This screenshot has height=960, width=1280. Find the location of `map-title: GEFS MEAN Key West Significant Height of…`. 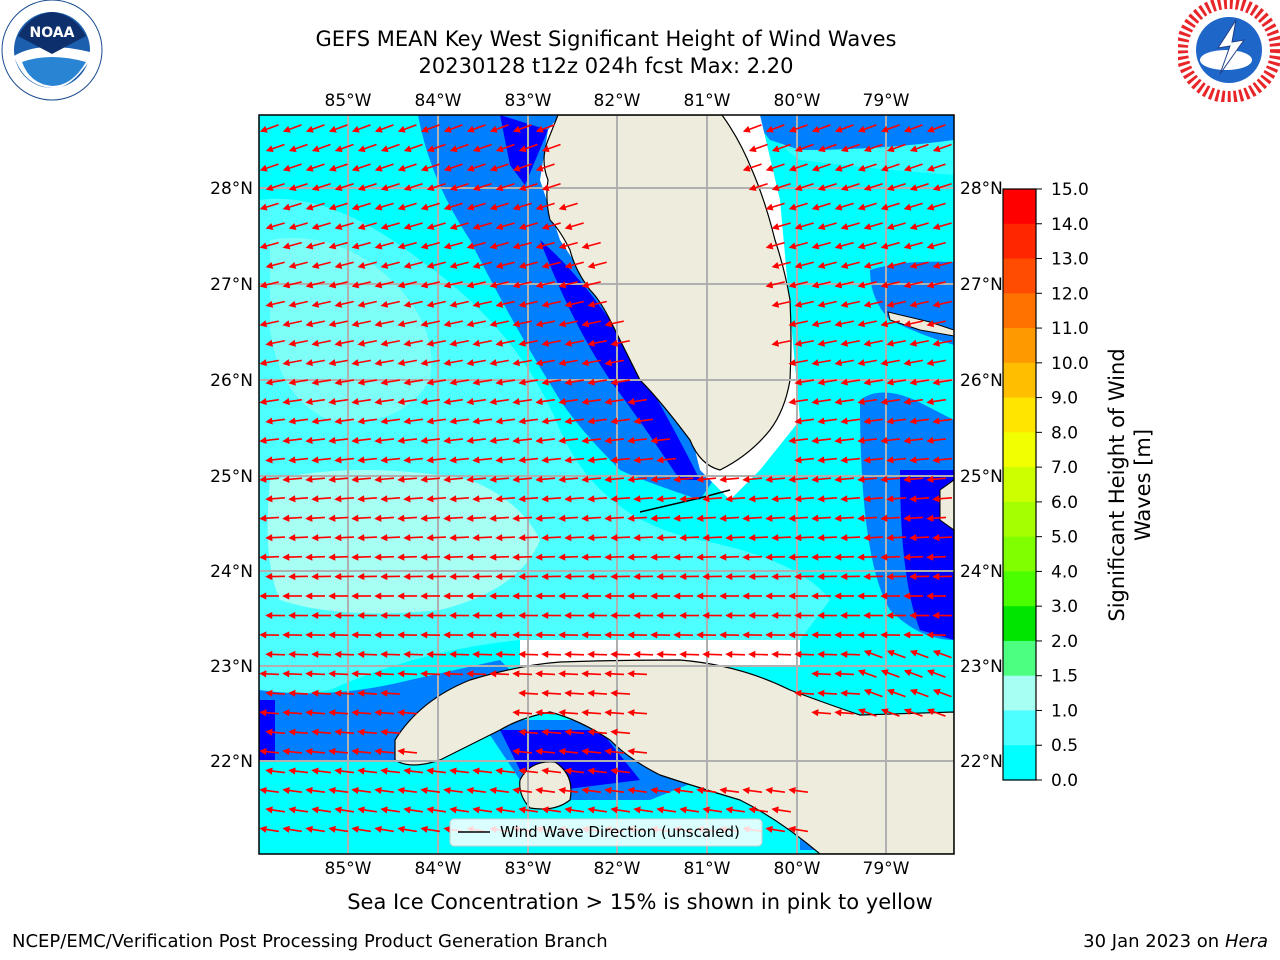

map-title: GEFS MEAN Key West Significant Height of… is located at coordinates (606, 39).